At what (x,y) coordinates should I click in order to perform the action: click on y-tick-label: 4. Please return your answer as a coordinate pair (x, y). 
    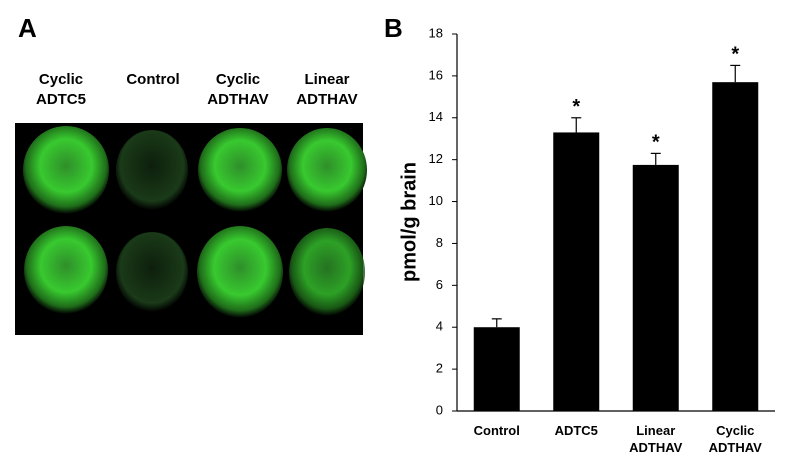
    Looking at the image, I should click on (439, 326).